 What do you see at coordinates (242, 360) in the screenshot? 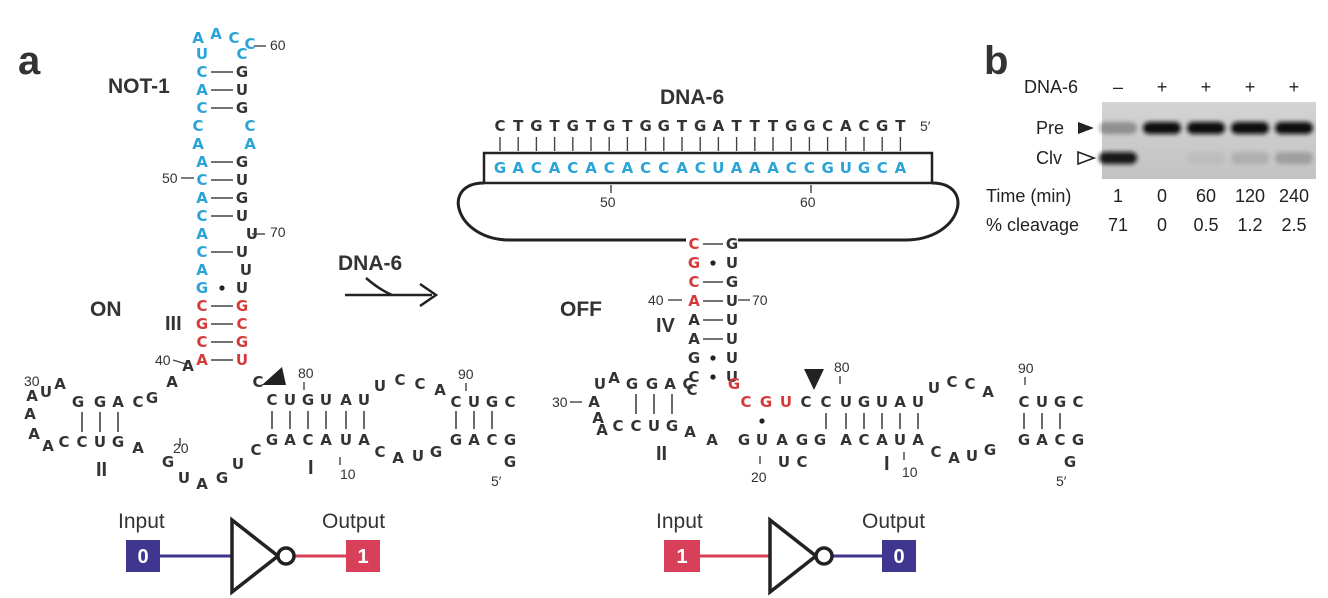
I see `nt-right-17: U` at bounding box center [242, 360].